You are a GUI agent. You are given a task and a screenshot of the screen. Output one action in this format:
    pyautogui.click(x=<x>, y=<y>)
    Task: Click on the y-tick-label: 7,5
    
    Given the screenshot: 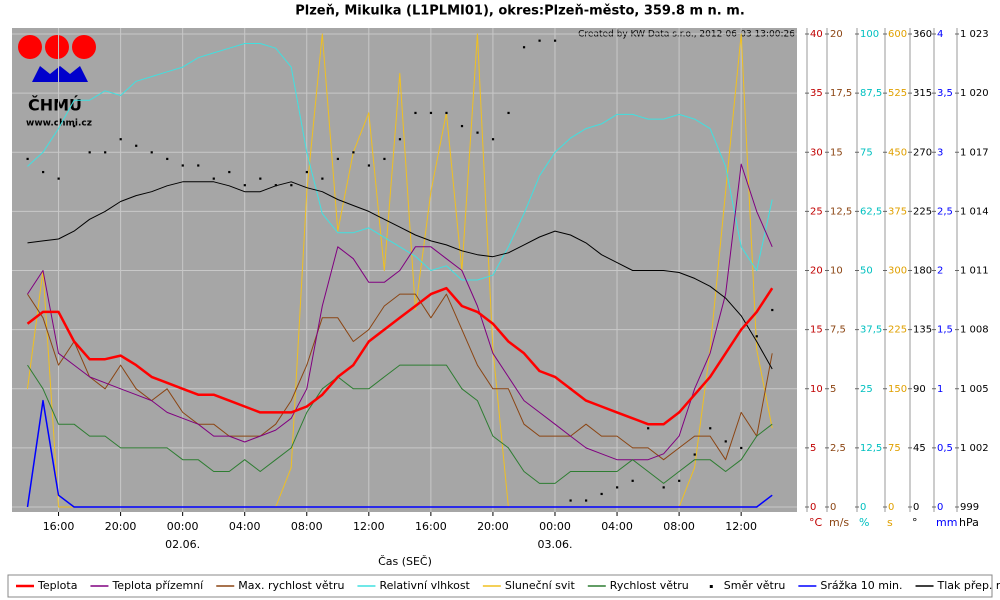 What is the action you would take?
    pyautogui.click(x=838, y=330)
    